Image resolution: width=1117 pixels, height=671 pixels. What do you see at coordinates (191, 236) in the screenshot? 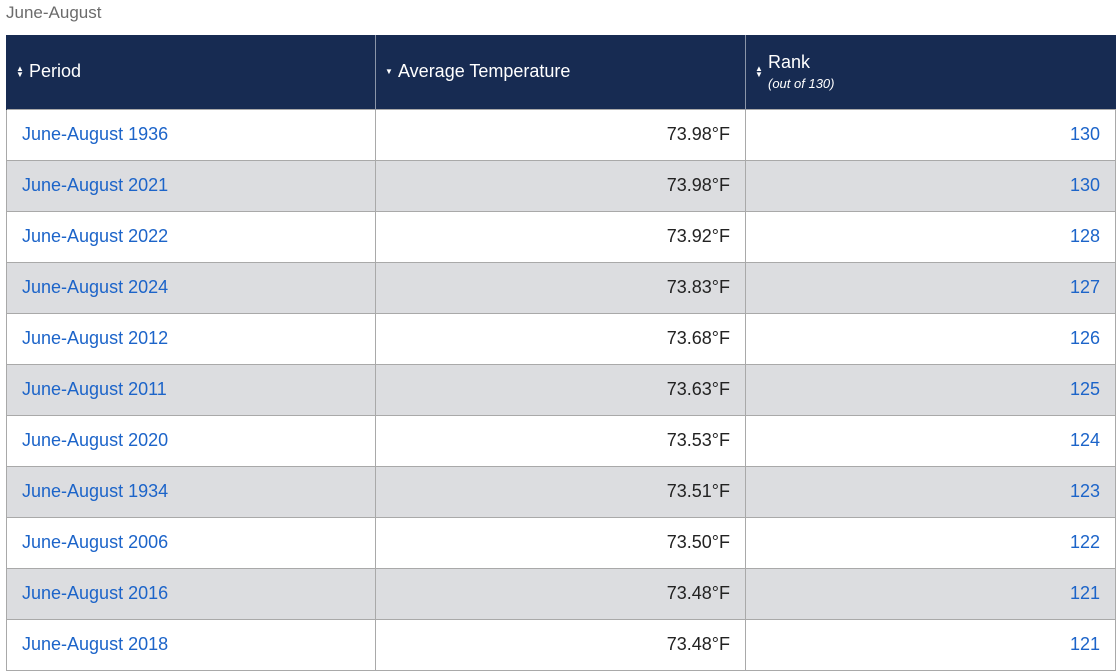
I see `period-cell: June-August 2022` at bounding box center [191, 236].